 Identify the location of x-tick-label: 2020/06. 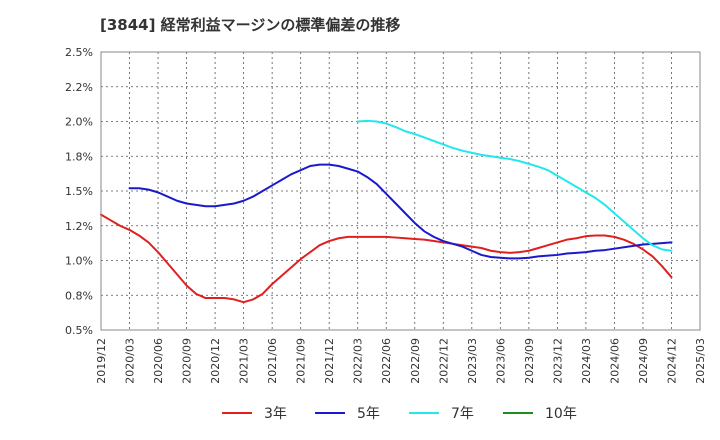
(158, 361).